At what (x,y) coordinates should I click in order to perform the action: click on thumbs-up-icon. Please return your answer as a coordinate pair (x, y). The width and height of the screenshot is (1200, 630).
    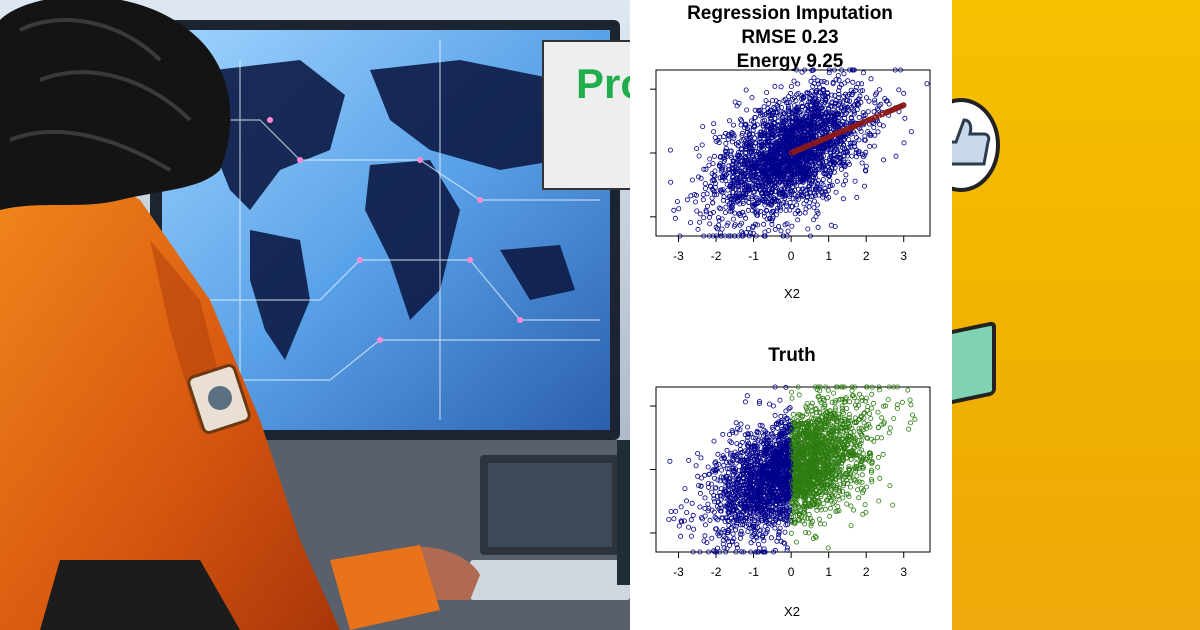
    Looking at the image, I should click on (976, 145).